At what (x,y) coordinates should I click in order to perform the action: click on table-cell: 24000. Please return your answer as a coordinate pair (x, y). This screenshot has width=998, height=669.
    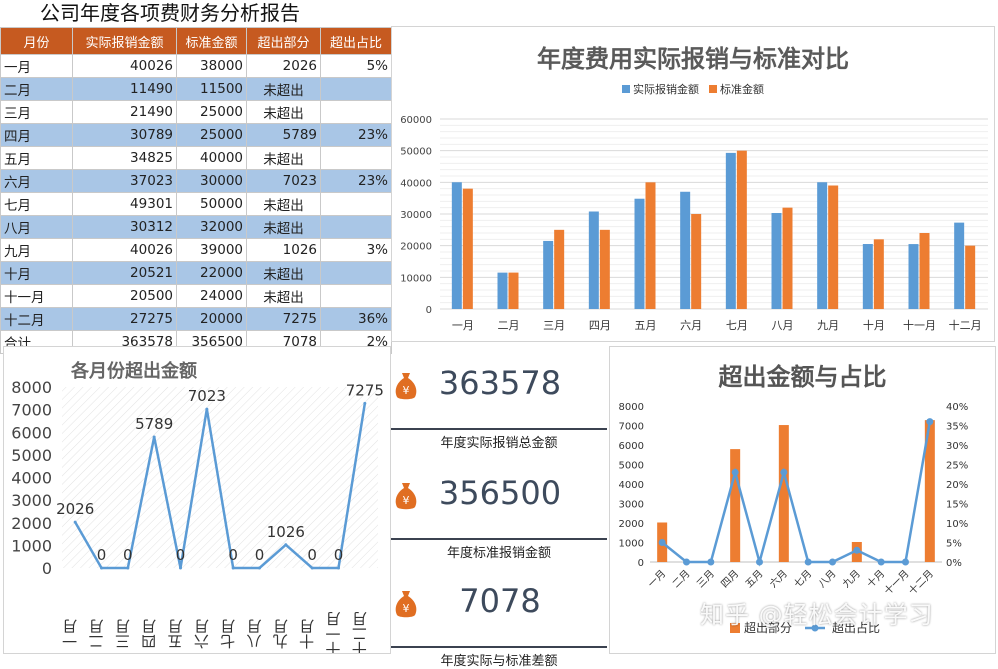
    Looking at the image, I should click on (211, 296).